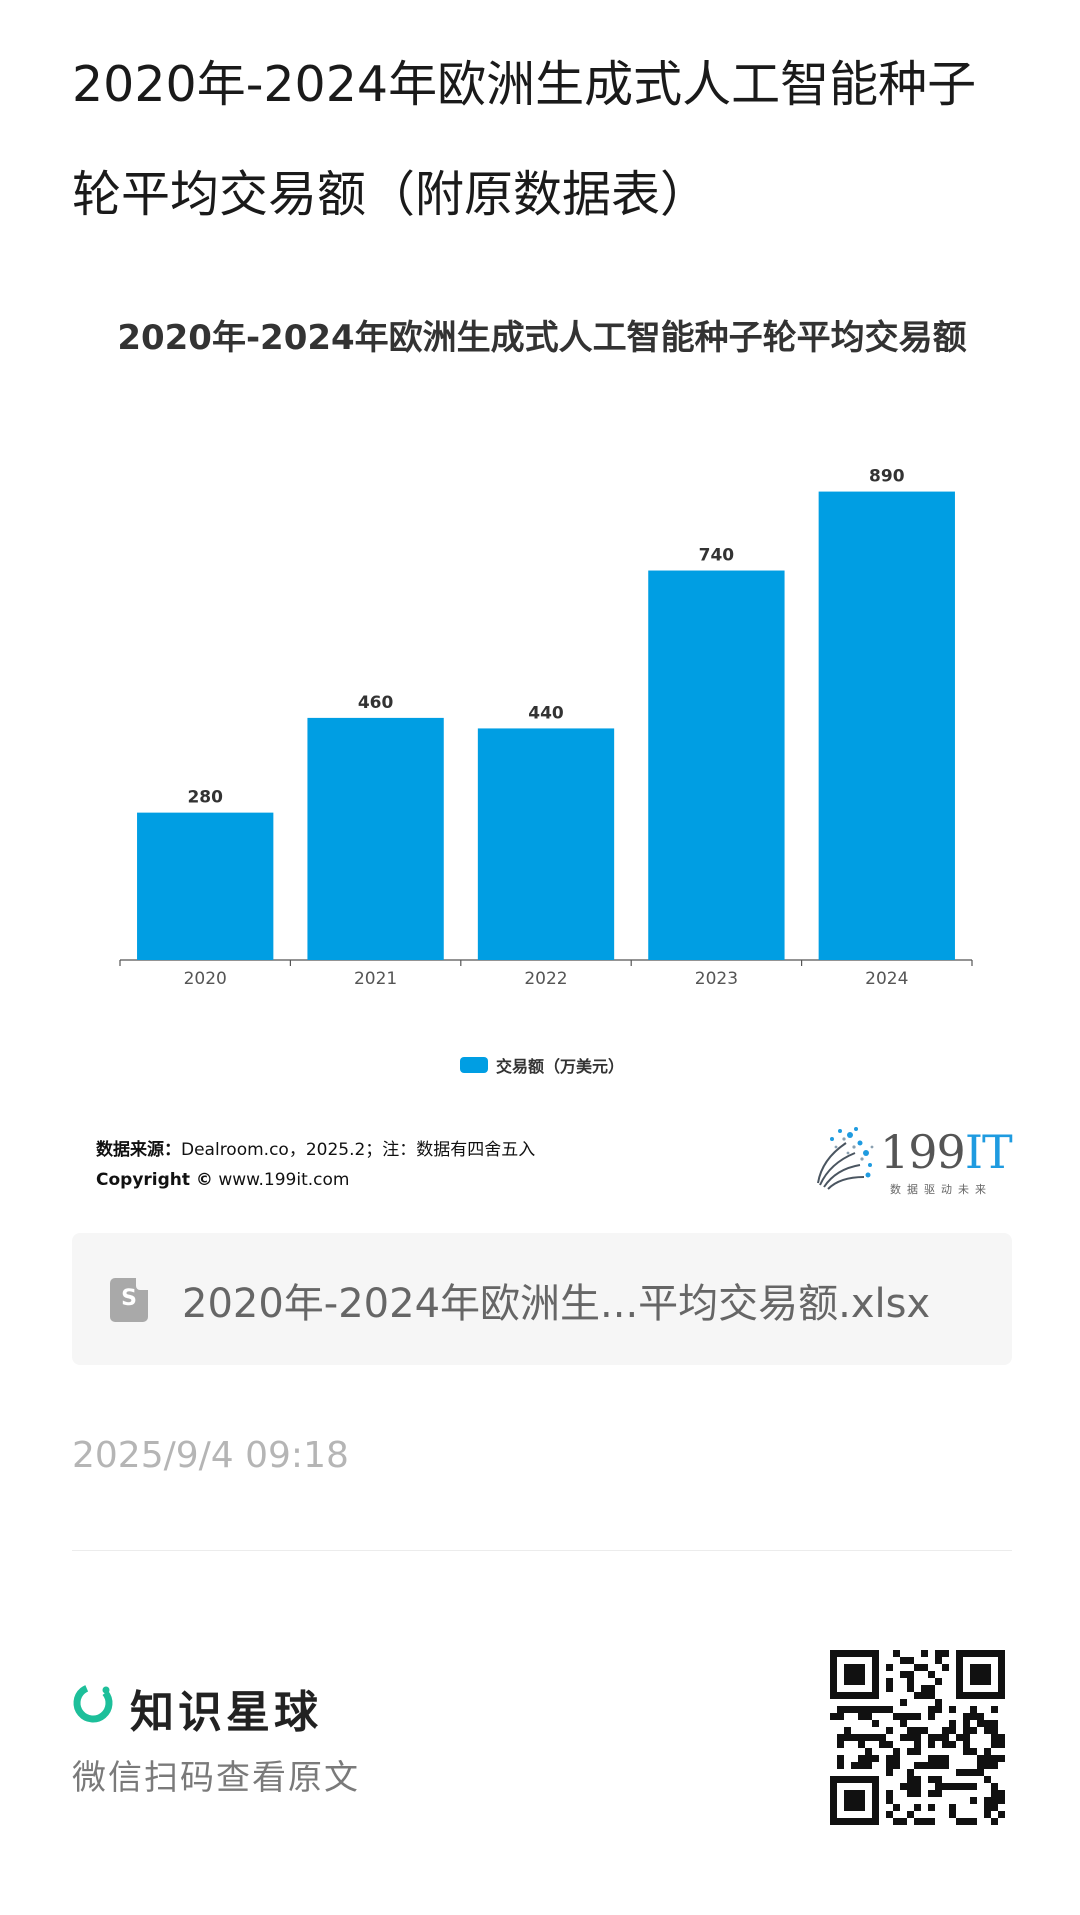  What do you see at coordinates (556, 1304) in the screenshot?
I see `file-name: 2020年-2024年欧洲生...平均交易额.xlsx` at bounding box center [556, 1304].